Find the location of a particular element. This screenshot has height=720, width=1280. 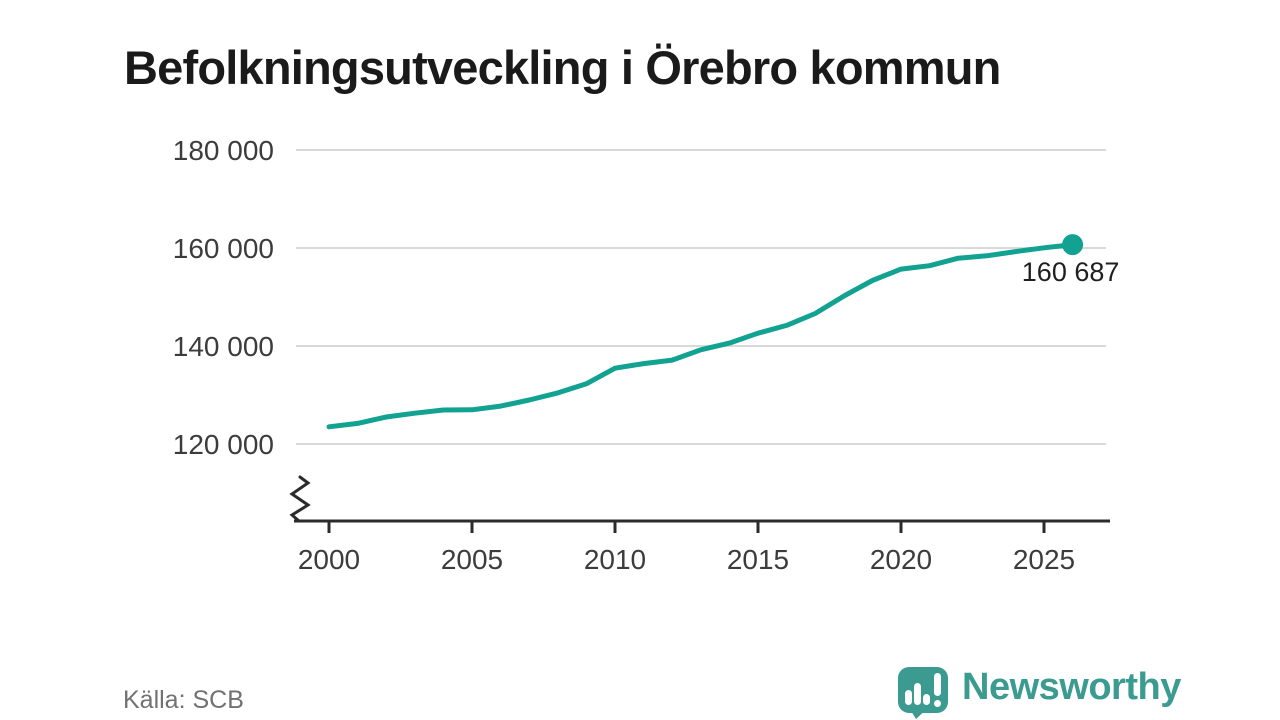

y-axis-tick-label: 160 000 is located at coordinates (223, 248).